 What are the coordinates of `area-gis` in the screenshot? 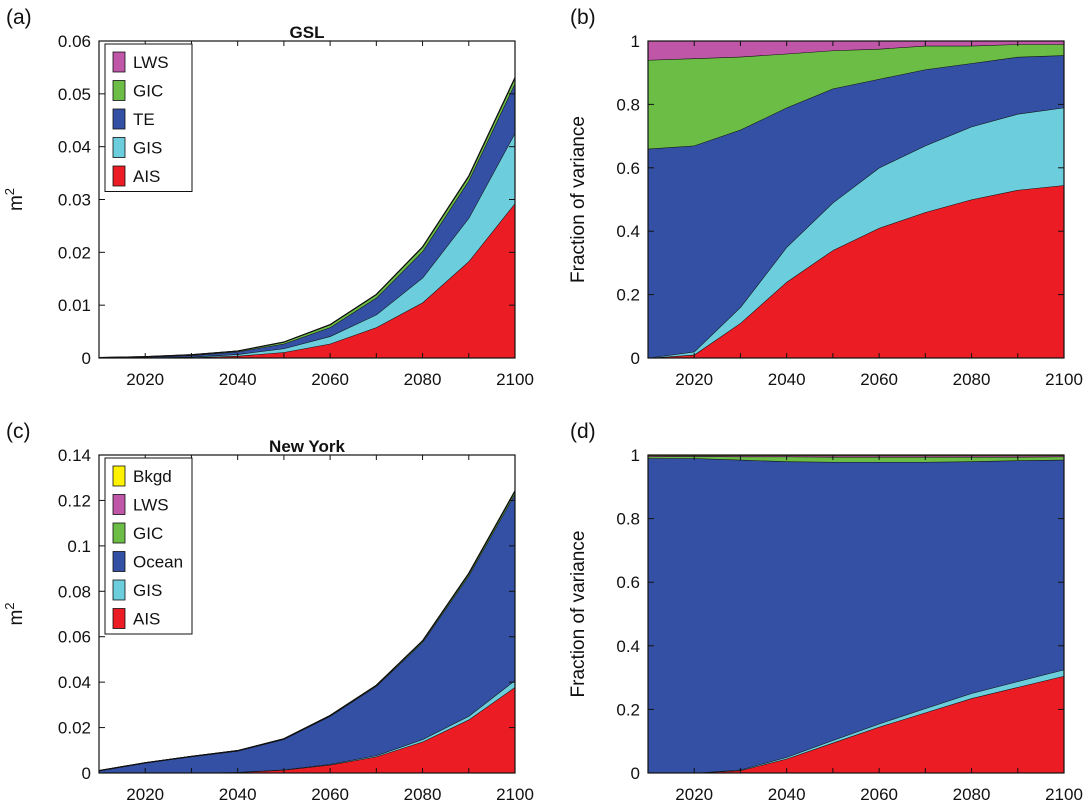 It's located at (307, 245).